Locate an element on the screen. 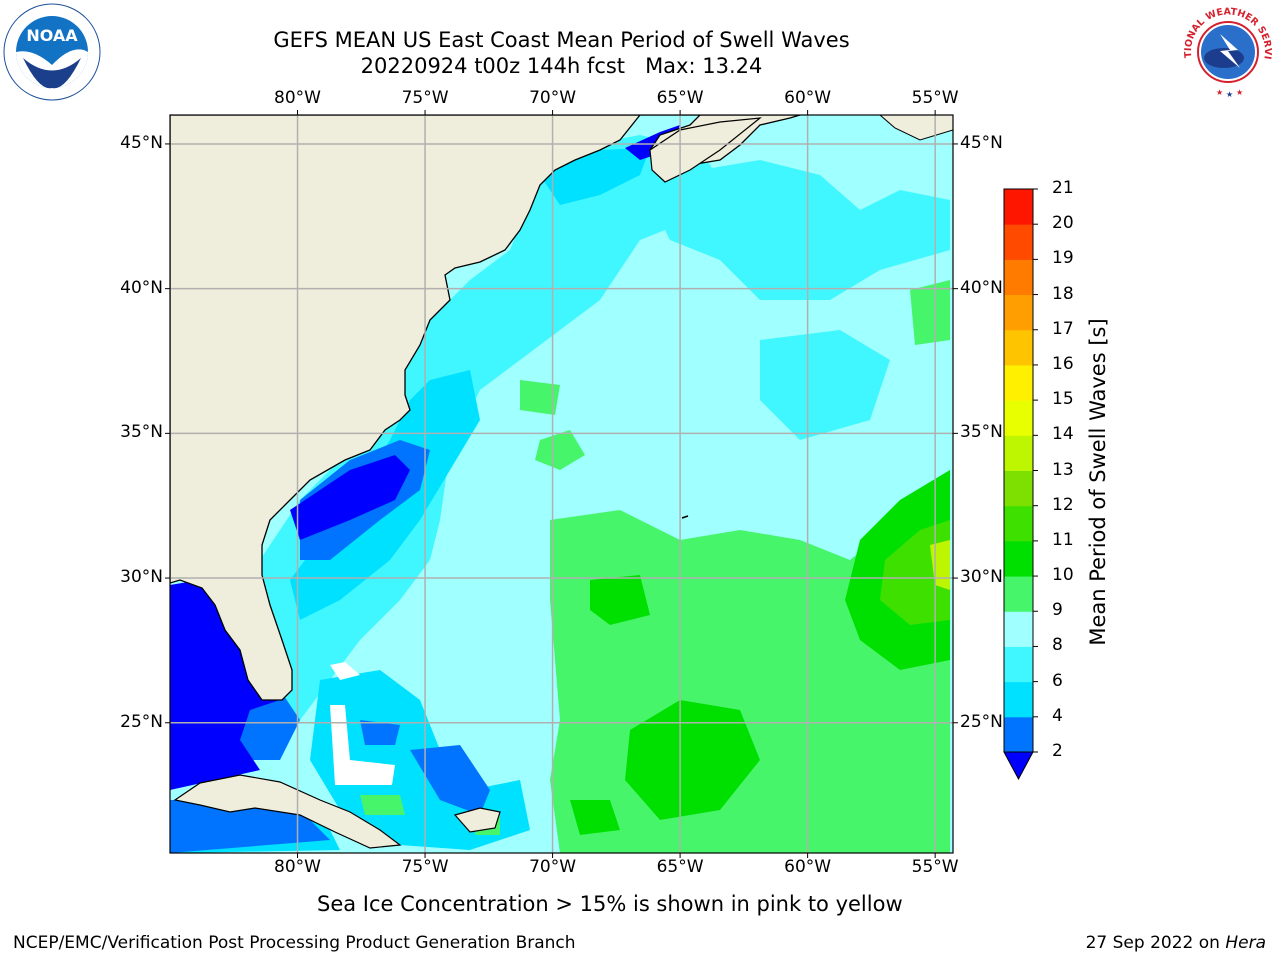 This screenshot has width=1280, height=960. period-9-10-zone is located at coordinates (750, 666).